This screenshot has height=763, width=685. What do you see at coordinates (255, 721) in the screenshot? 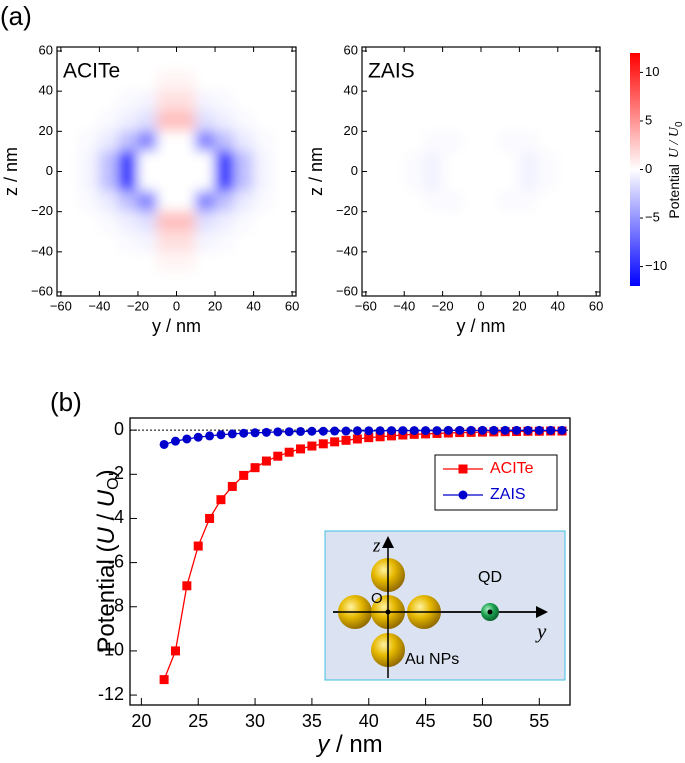
I see `x-tick-label: 30` at bounding box center [255, 721].